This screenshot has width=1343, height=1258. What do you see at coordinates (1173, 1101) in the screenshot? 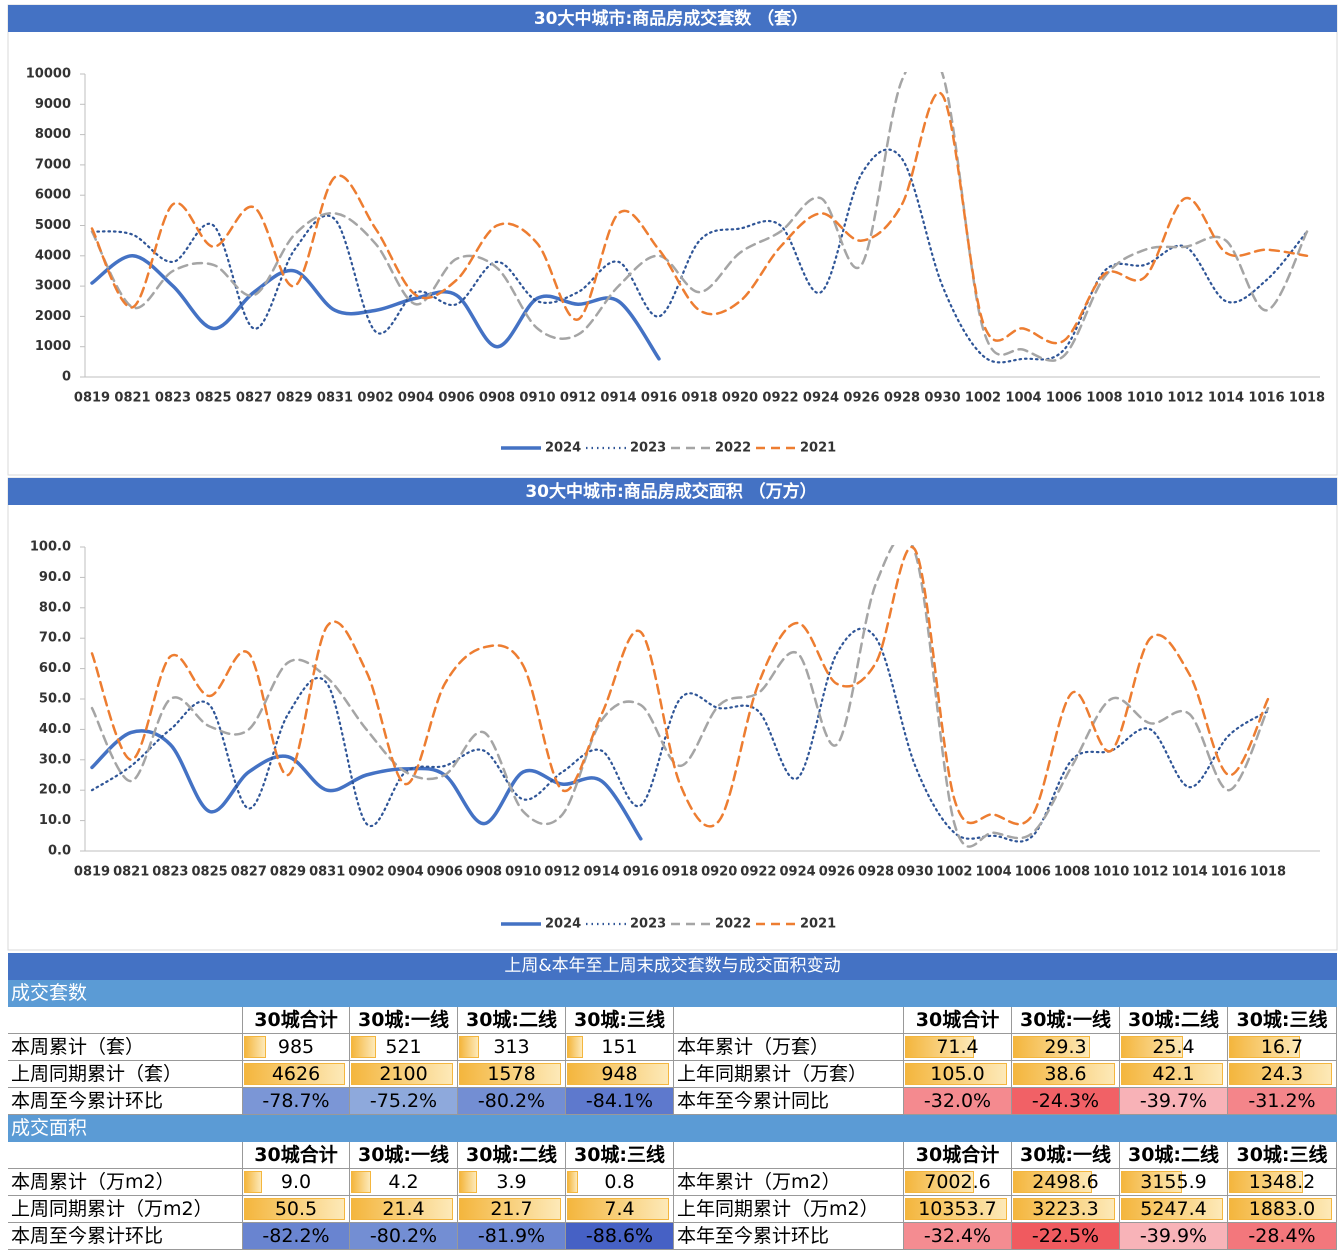
I see `cell-text: -39.7%` at bounding box center [1173, 1101].